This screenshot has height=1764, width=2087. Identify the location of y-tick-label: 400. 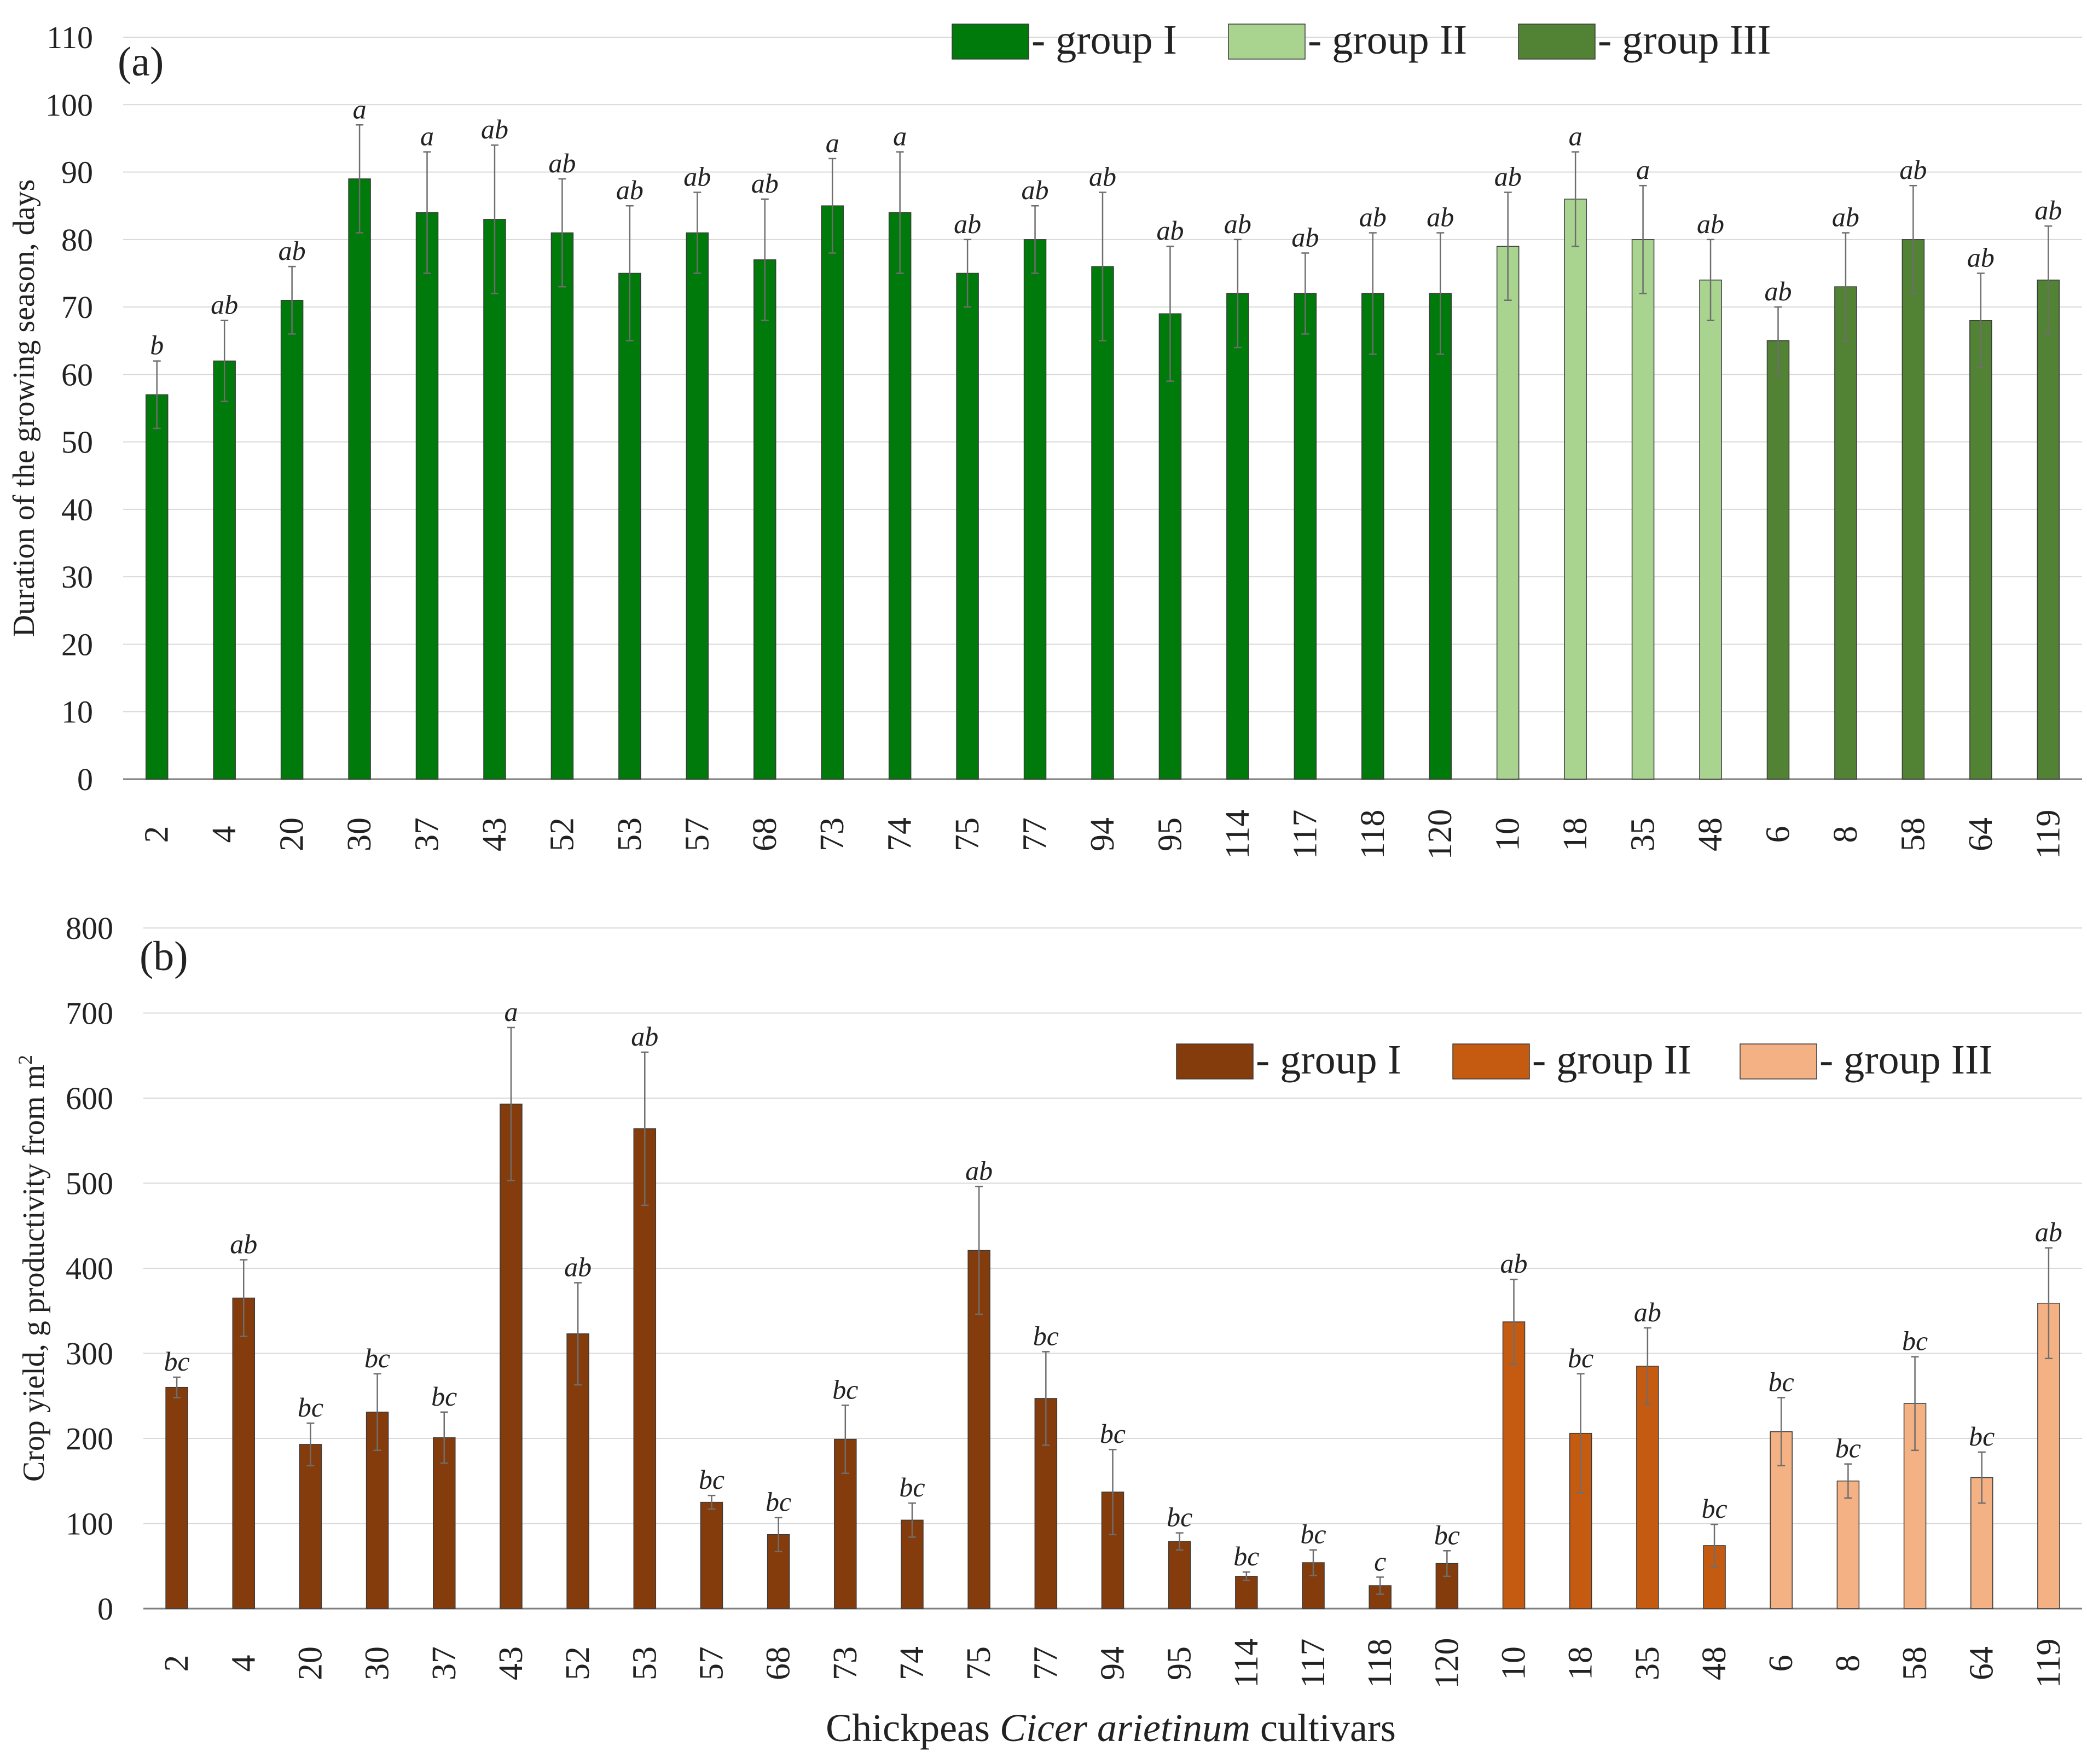
(89, 1268).